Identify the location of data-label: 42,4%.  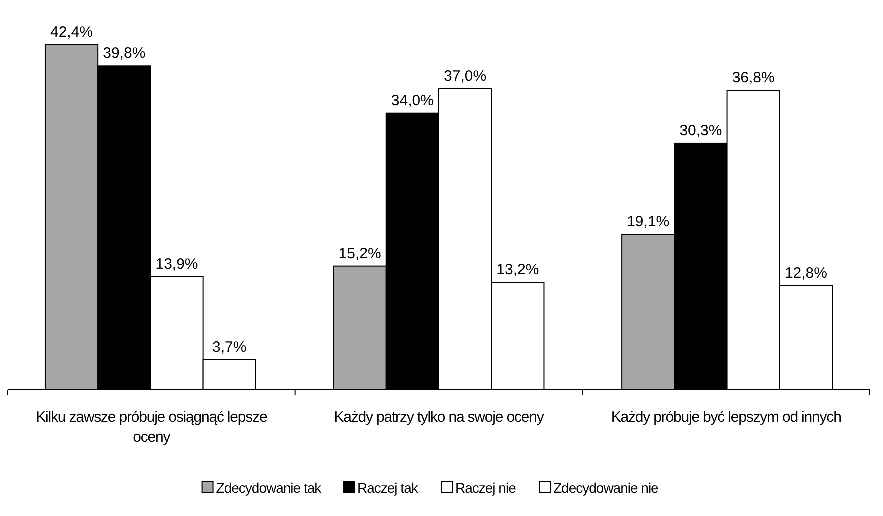
(72, 32).